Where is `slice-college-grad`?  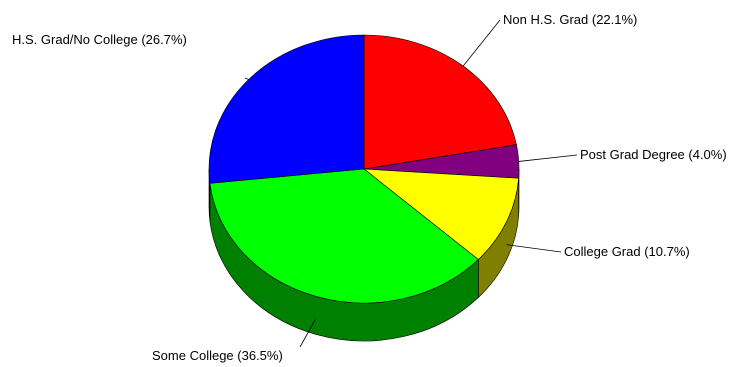
slice-college-grad is located at coordinates (441, 214).